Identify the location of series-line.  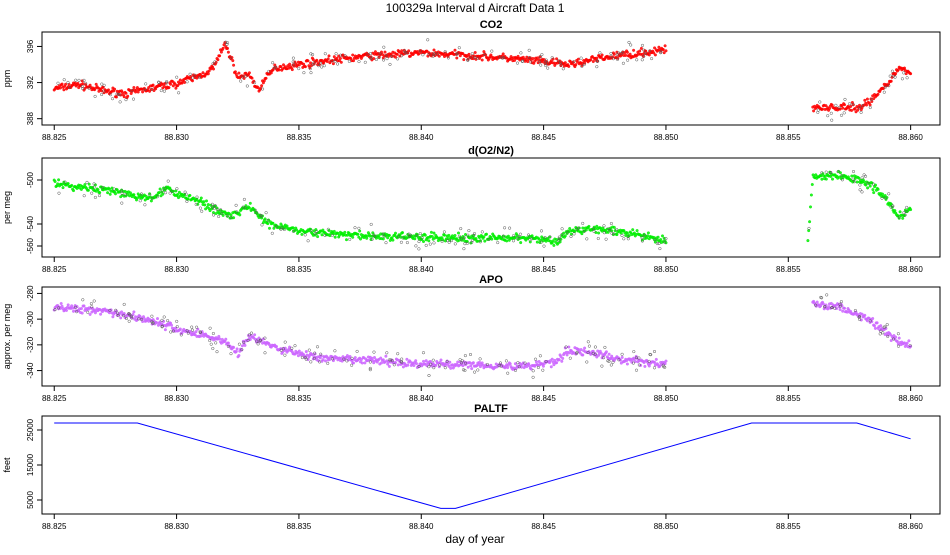
(482, 465).